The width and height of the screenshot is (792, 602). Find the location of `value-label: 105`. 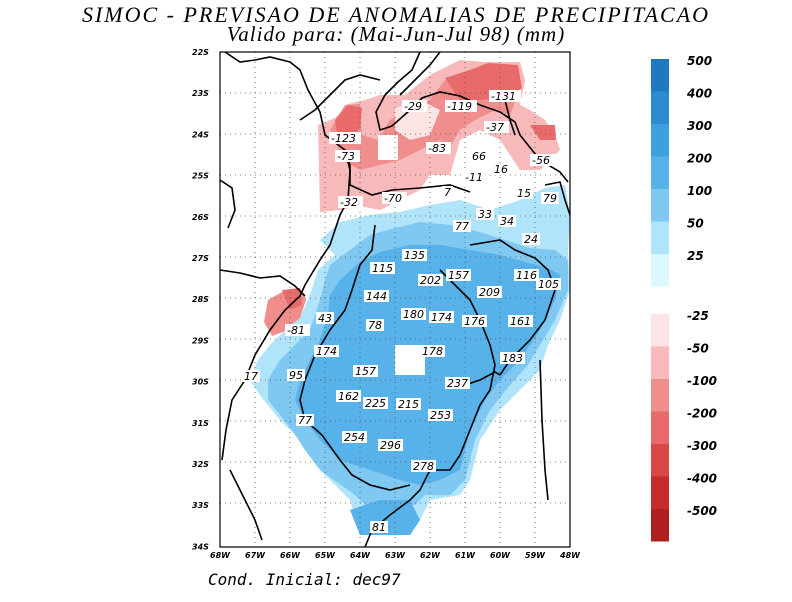

value-label: 105 is located at coordinates (548, 284).